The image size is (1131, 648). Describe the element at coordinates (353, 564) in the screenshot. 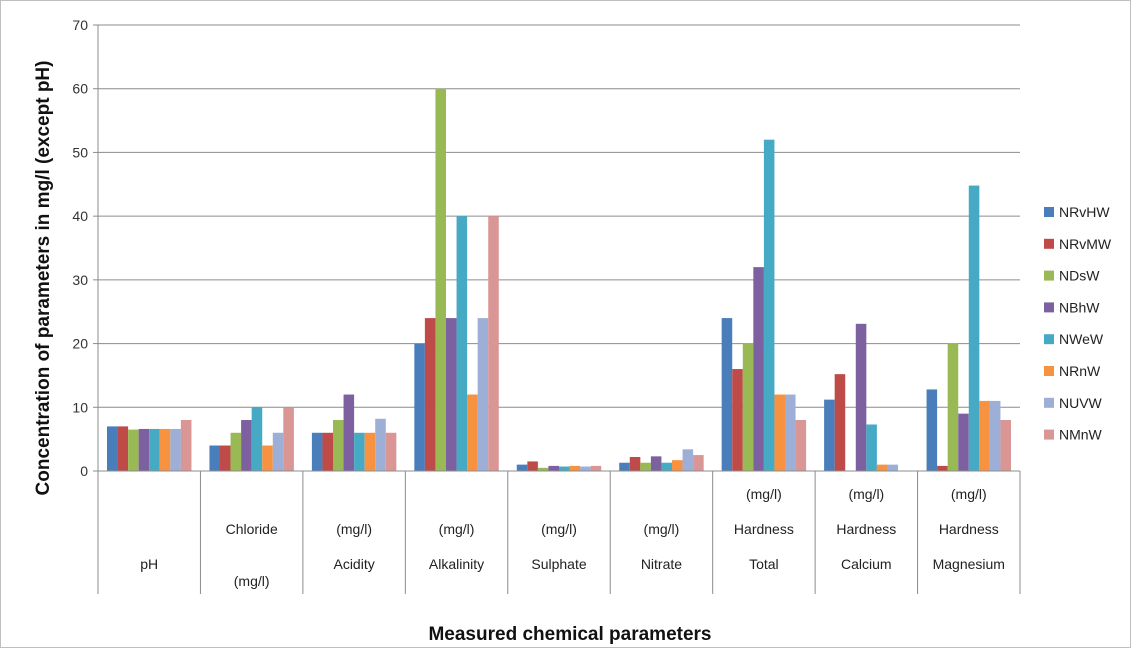

I see `category-label: Acidity` at that location.